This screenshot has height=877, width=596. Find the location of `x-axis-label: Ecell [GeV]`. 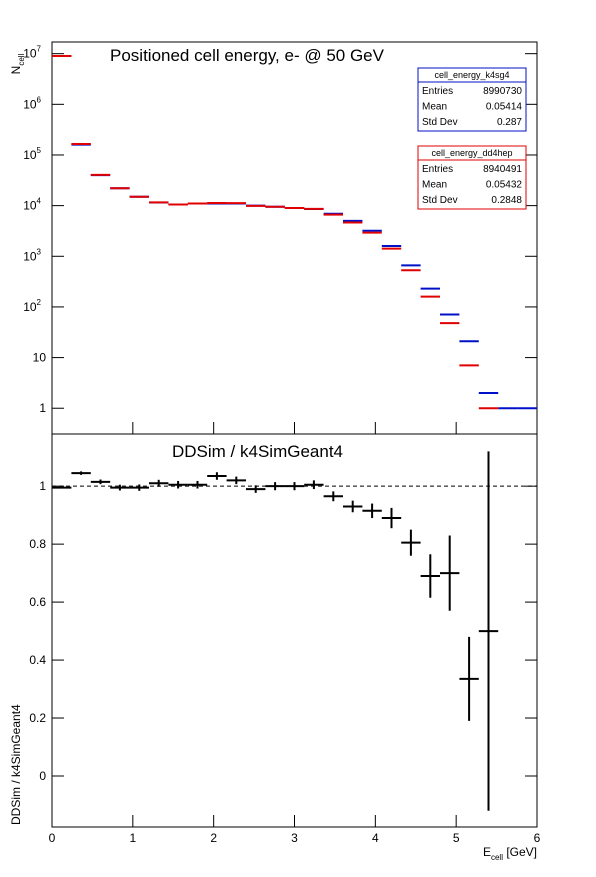

x-axis-label: Ecell [GeV] is located at coordinates (510, 853).